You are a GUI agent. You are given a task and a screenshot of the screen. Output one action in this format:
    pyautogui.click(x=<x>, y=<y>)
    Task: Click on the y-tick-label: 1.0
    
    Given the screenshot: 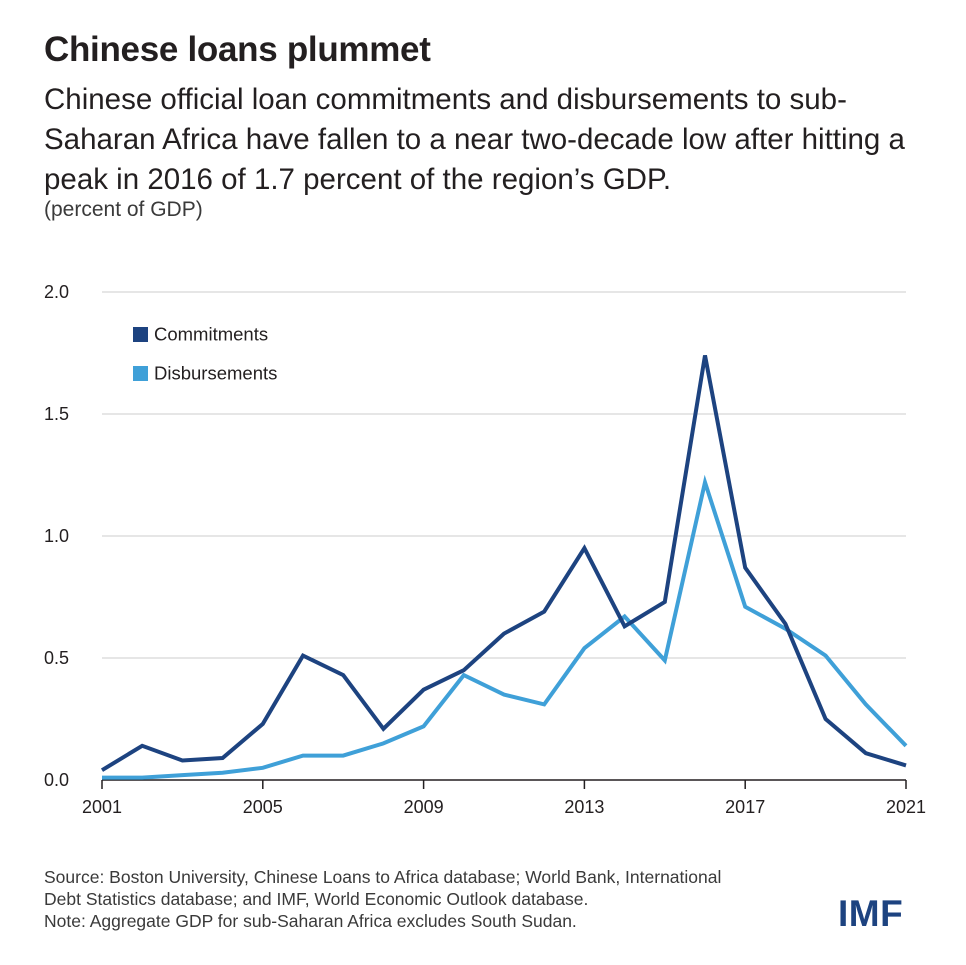 What is the action you would take?
    pyautogui.click(x=56, y=536)
    